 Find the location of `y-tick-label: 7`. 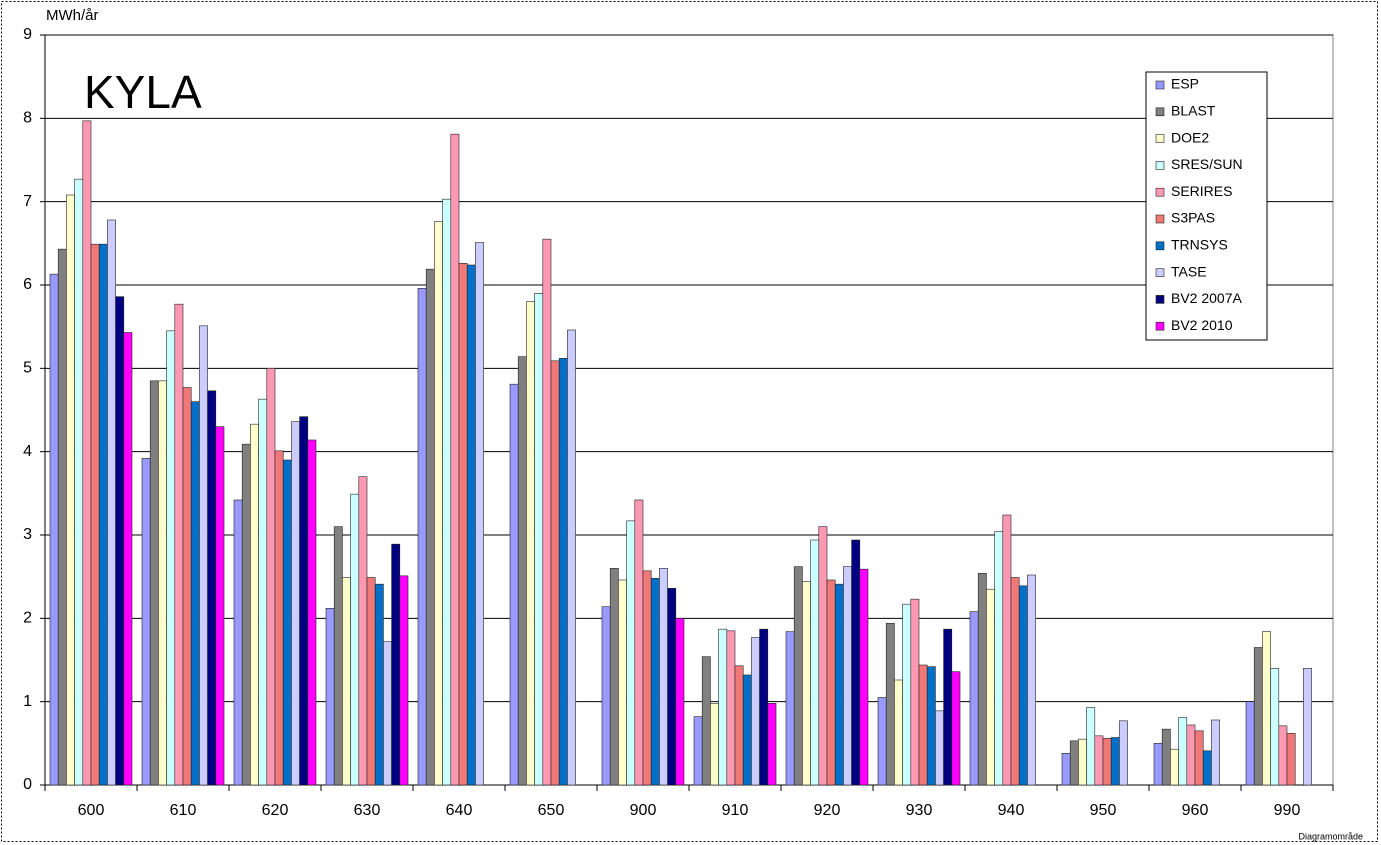

y-tick-label: 7 is located at coordinates (27, 201).